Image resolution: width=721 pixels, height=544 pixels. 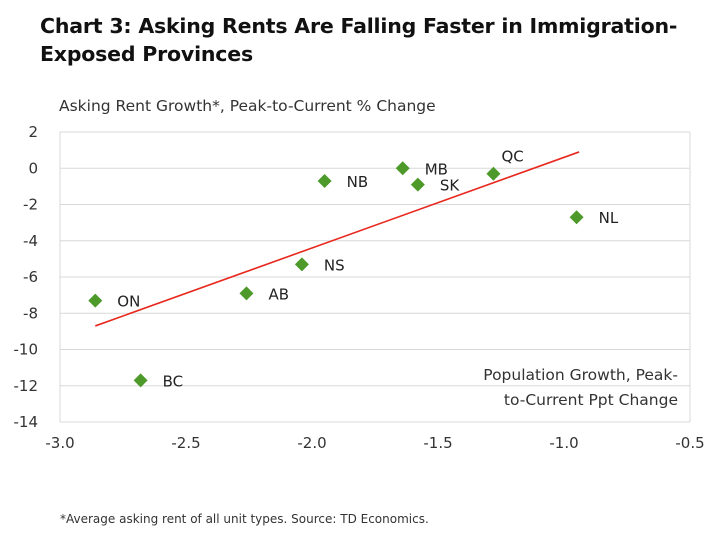 I want to click on point-label-bc: BC, so click(x=173, y=381).